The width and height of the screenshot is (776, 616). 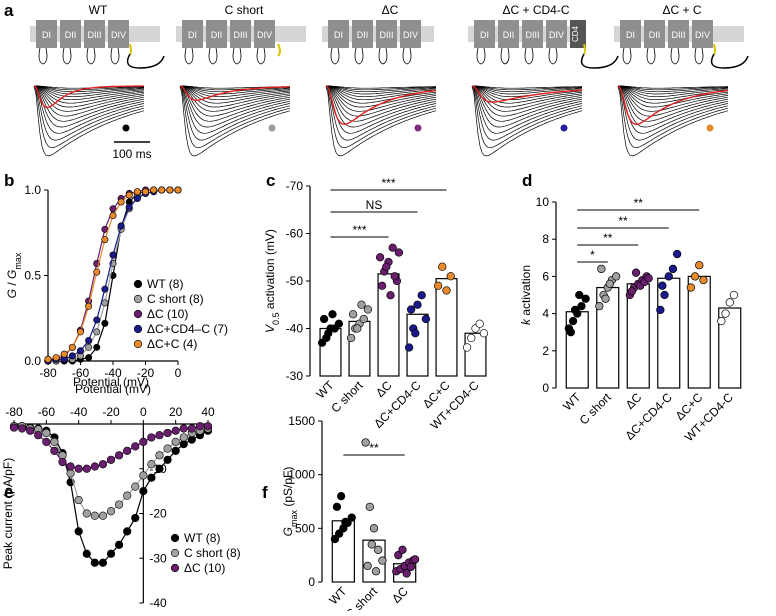 What do you see at coordinates (638, 336) in the screenshot?
I see `bar` at bounding box center [638, 336].